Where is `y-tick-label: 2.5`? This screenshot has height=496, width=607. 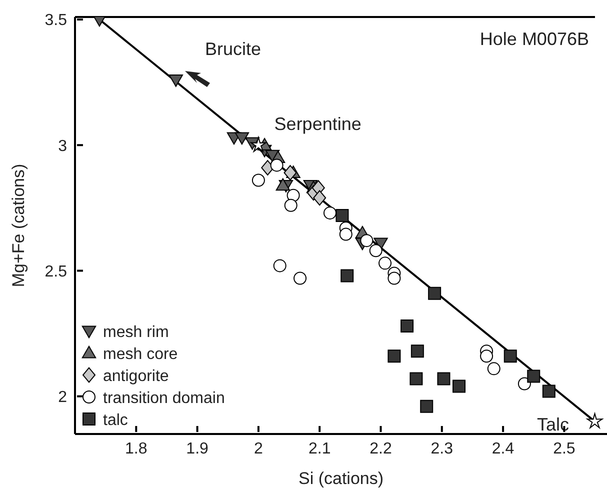 y-tick-label: 2.5 is located at coordinates (56, 271).